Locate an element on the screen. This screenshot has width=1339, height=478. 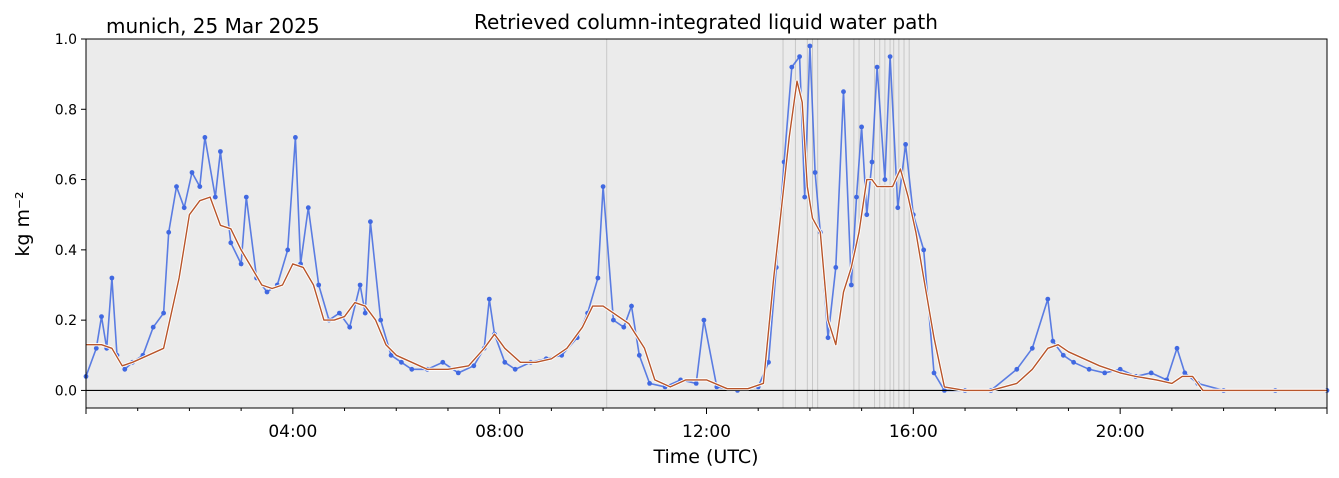
x-tick-label-3: 16:00 is located at coordinates (913, 432).